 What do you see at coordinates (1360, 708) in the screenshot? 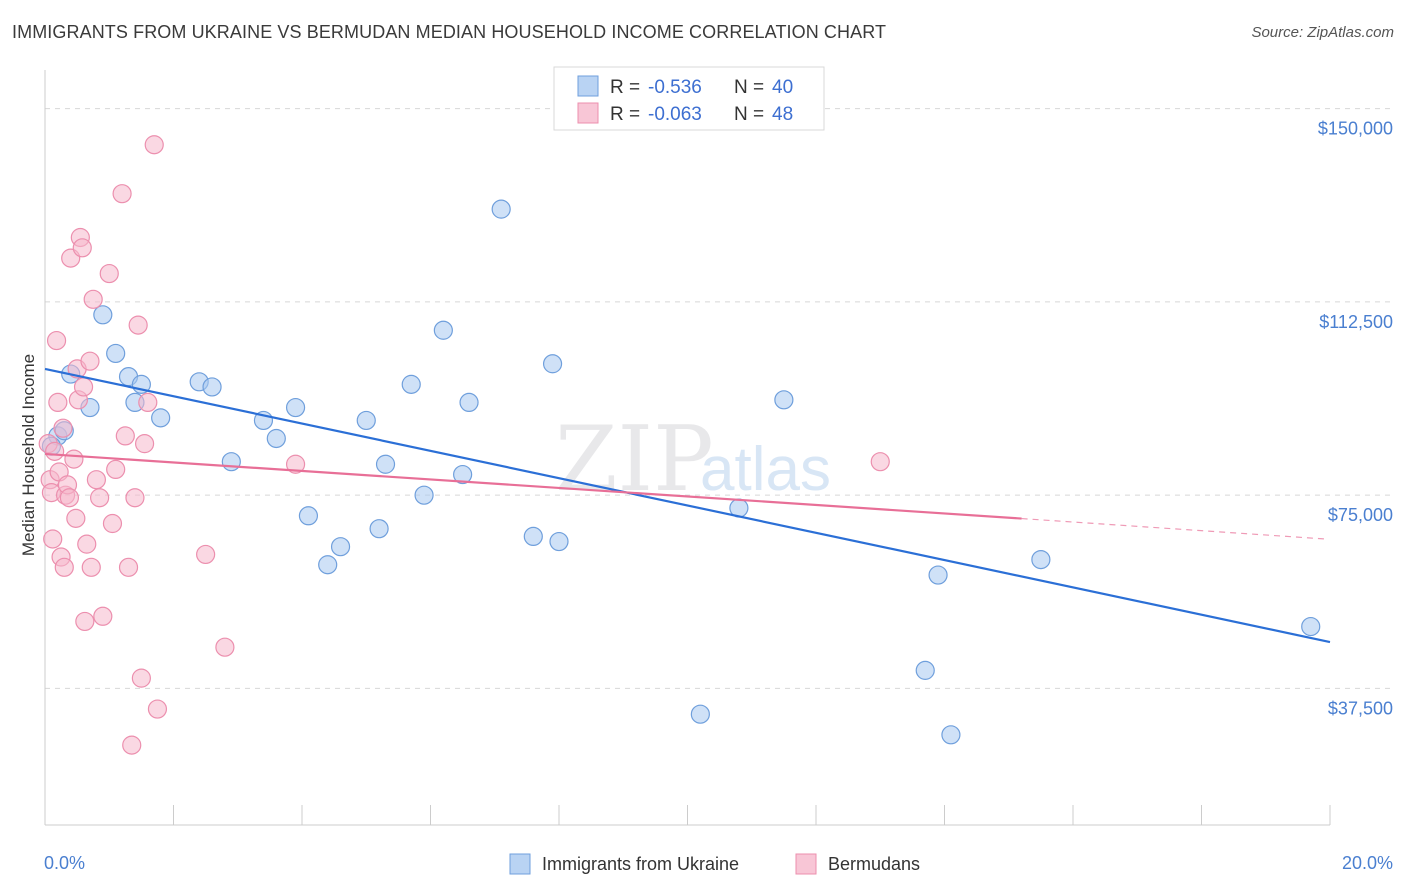
I see `y-tick-label: $37,500` at bounding box center [1360, 708].